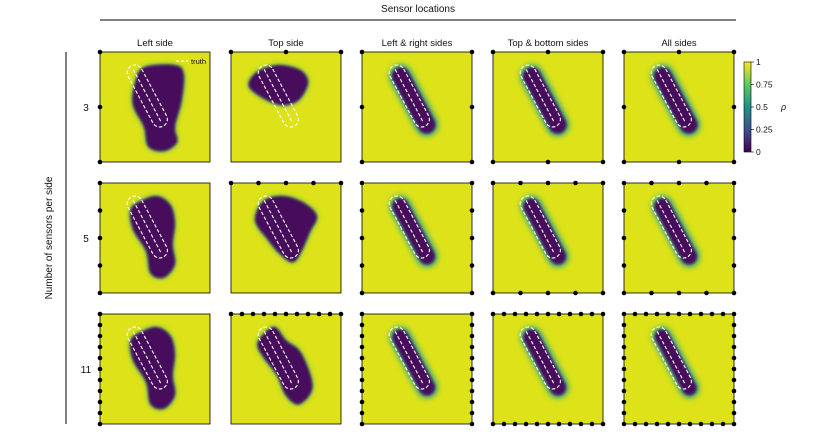  What do you see at coordinates (86, 370) in the screenshot?
I see `row-label: 11` at bounding box center [86, 370].